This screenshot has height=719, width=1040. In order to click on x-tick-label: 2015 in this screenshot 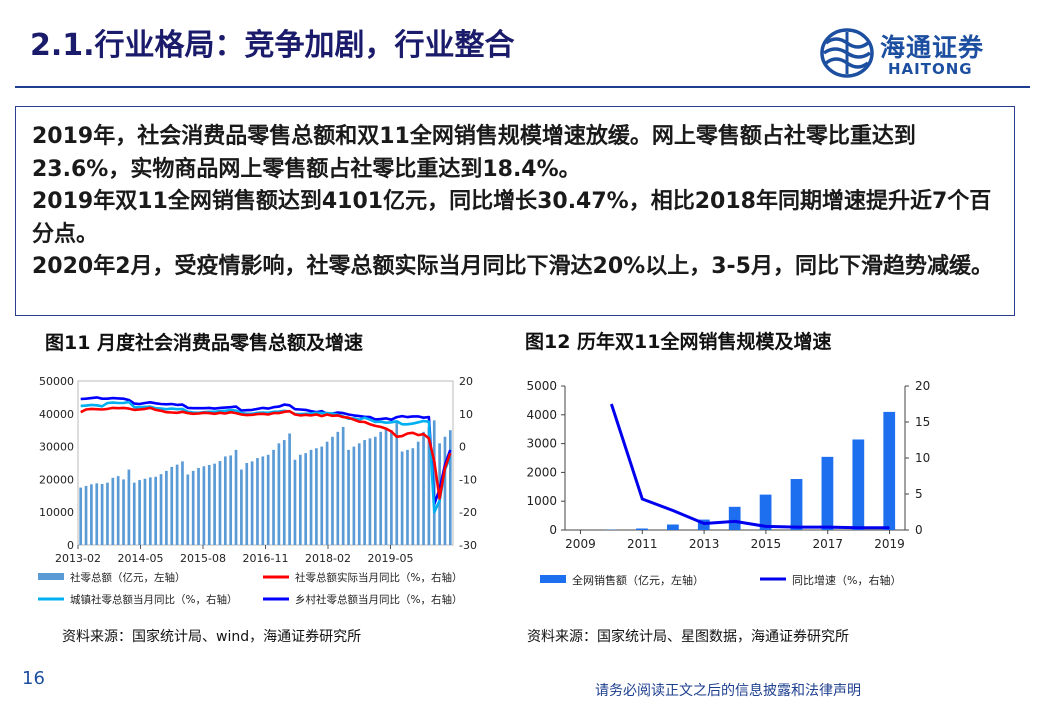, I will do `click(766, 544)`.